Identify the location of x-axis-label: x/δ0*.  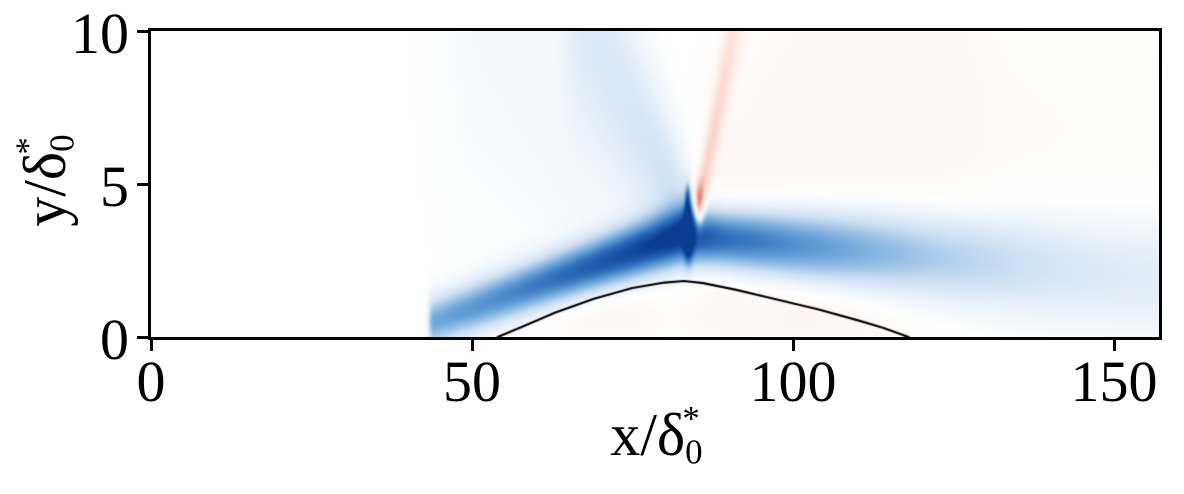
(656, 435).